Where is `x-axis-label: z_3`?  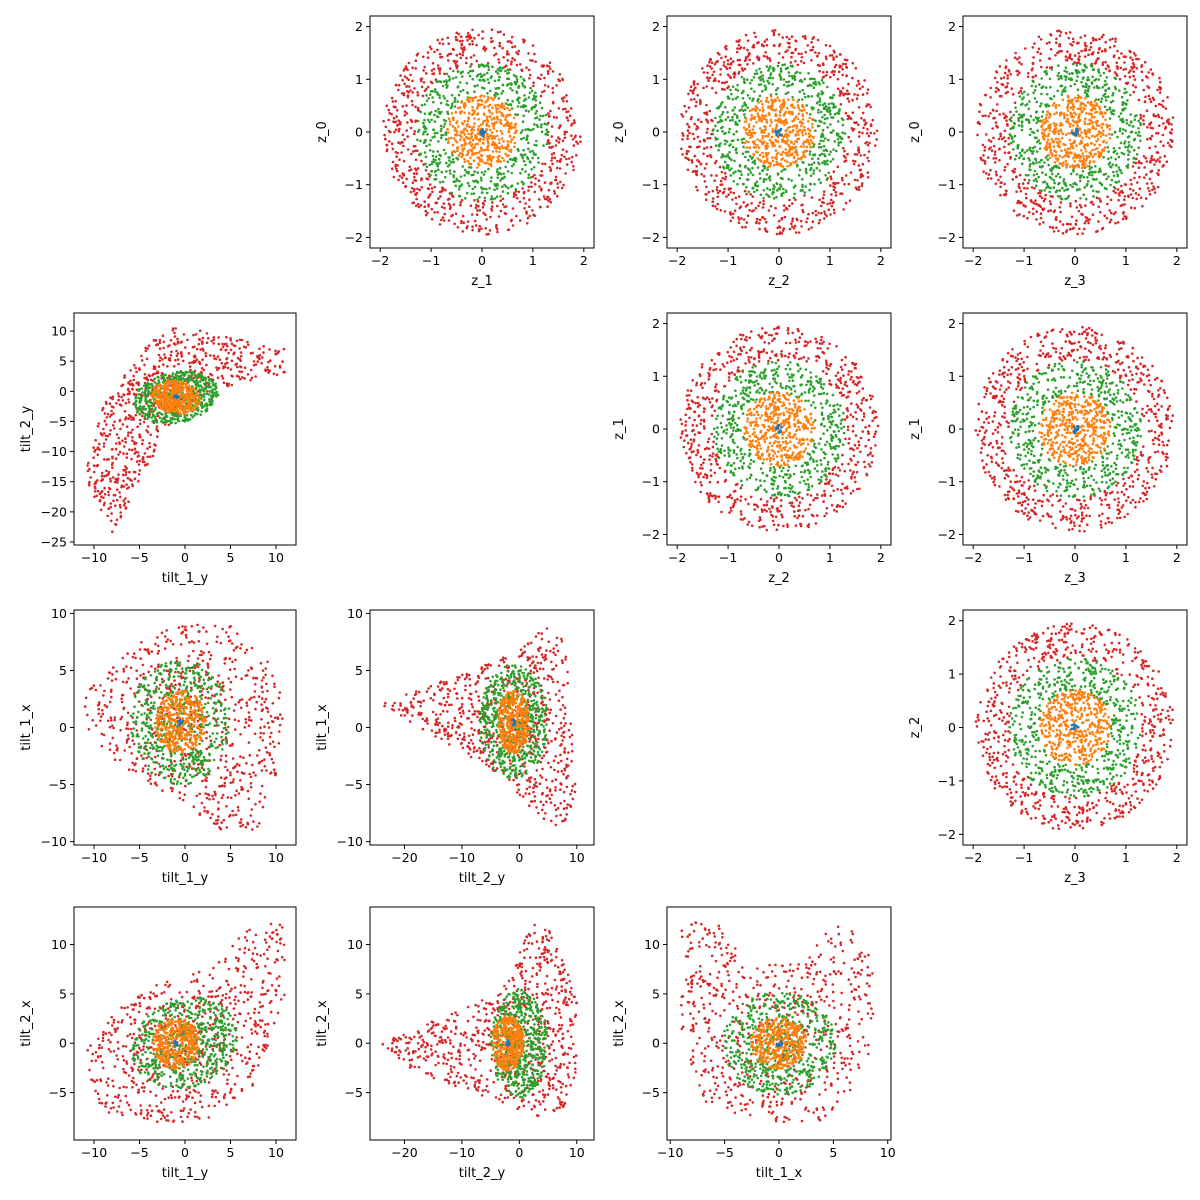
x-axis-label: z_3 is located at coordinates (1075, 281).